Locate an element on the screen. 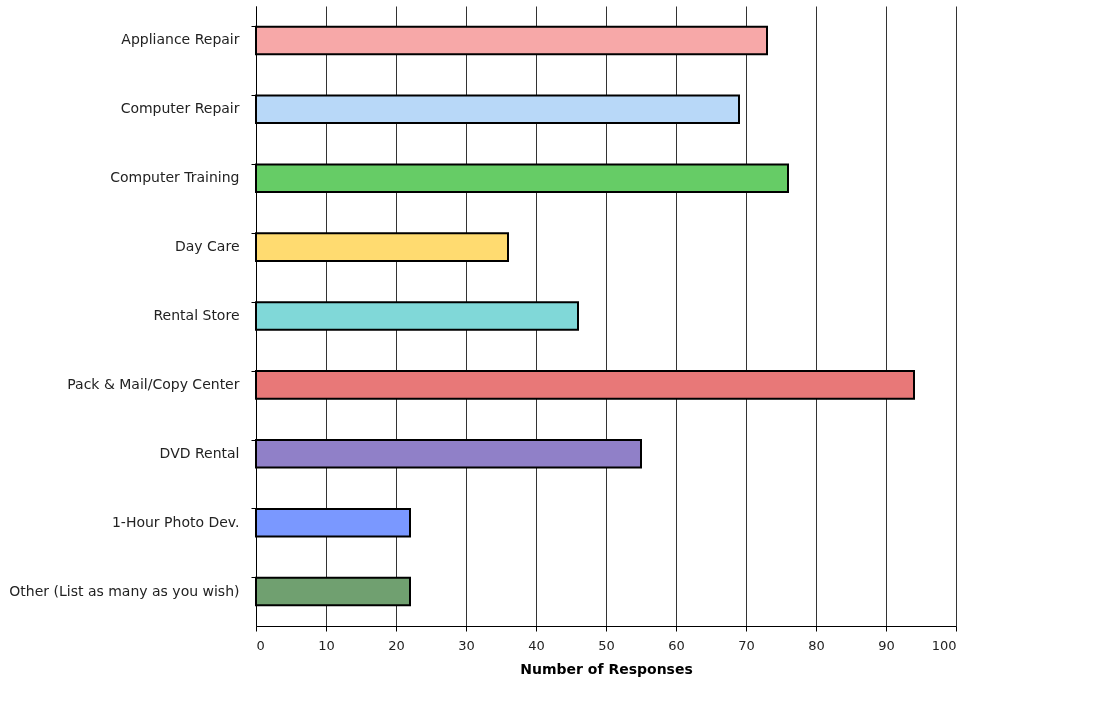 The width and height of the screenshot is (1094, 704). x-tick-label: 10 is located at coordinates (326, 645).